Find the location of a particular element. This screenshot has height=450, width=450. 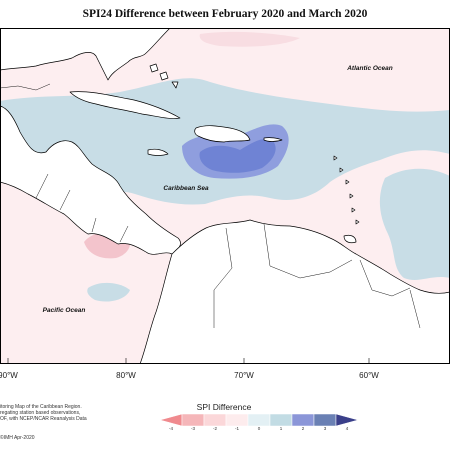

lon-label-70w: 70°W is located at coordinates (244, 375).